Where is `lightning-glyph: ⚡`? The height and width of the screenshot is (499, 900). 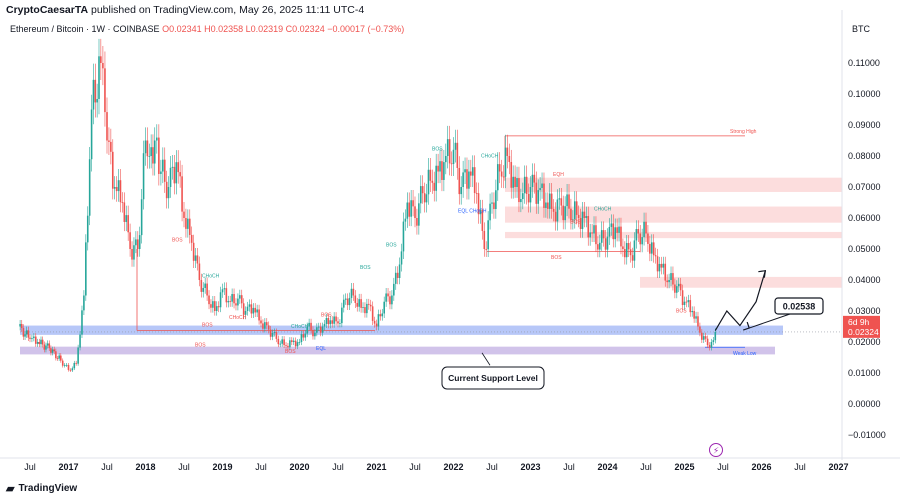 lightning-glyph: ⚡ is located at coordinates (716, 452).